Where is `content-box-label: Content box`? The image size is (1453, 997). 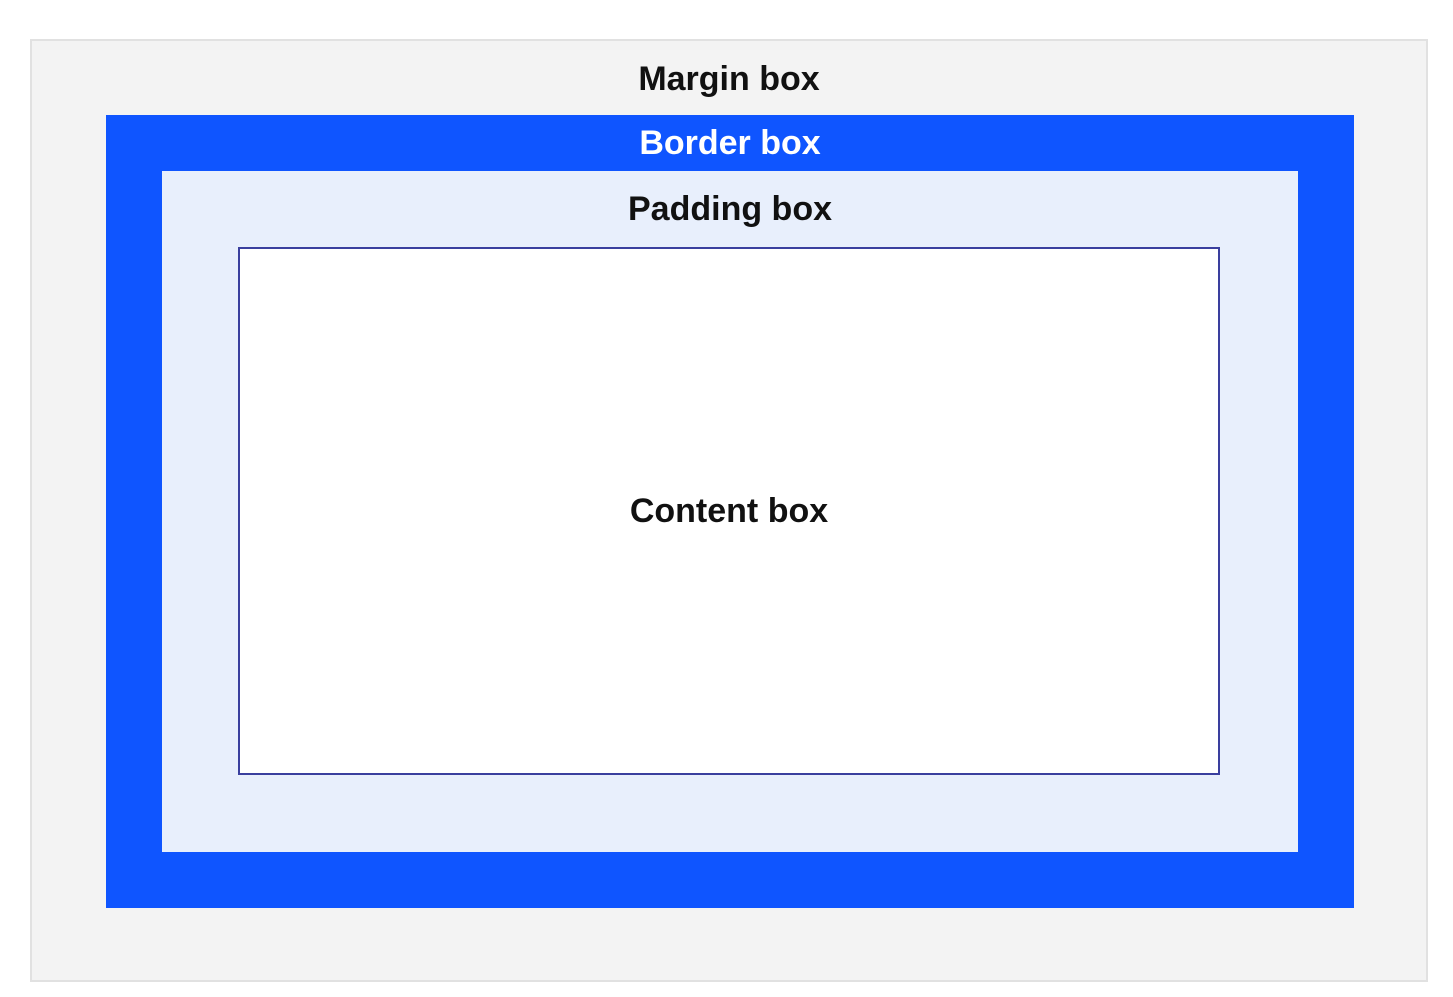
content-box-label: Content box is located at coordinates (729, 511).